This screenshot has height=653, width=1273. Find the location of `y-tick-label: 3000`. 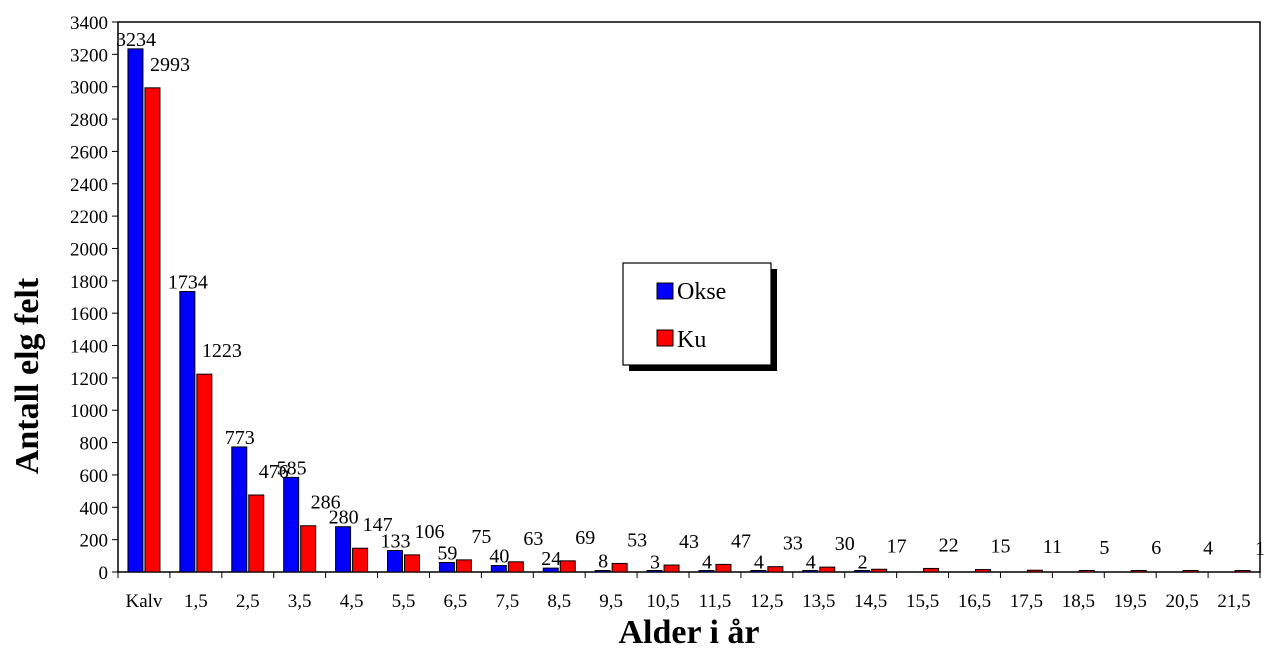

y-tick-label: 3000 is located at coordinates (89, 88).